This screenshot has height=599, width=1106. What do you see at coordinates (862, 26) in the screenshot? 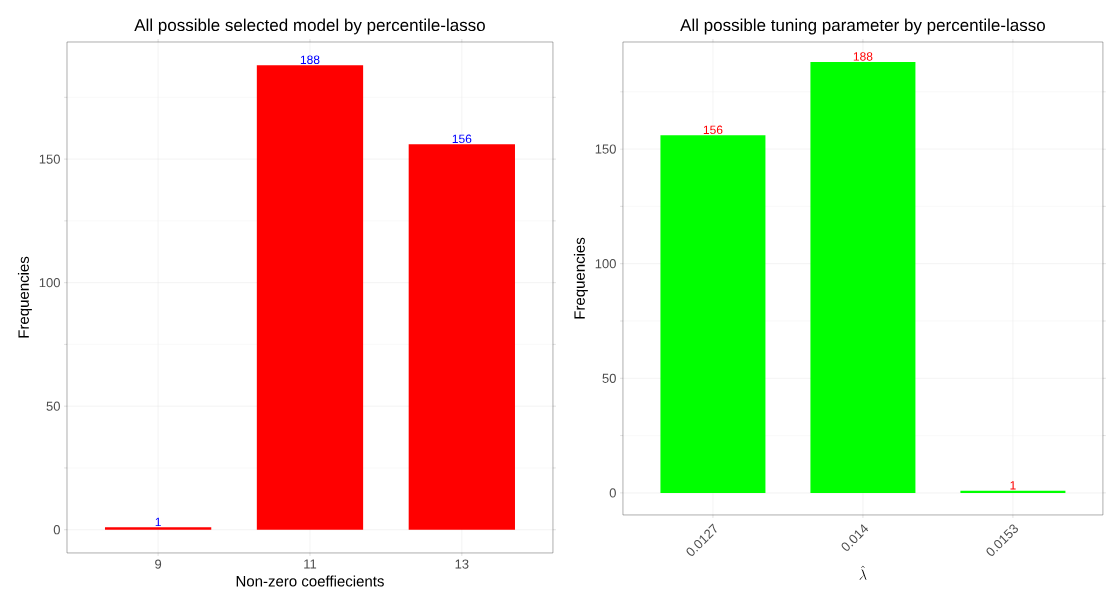
I see `chart-title: All possible tuning parameter by percentile-lasso` at bounding box center [862, 26].